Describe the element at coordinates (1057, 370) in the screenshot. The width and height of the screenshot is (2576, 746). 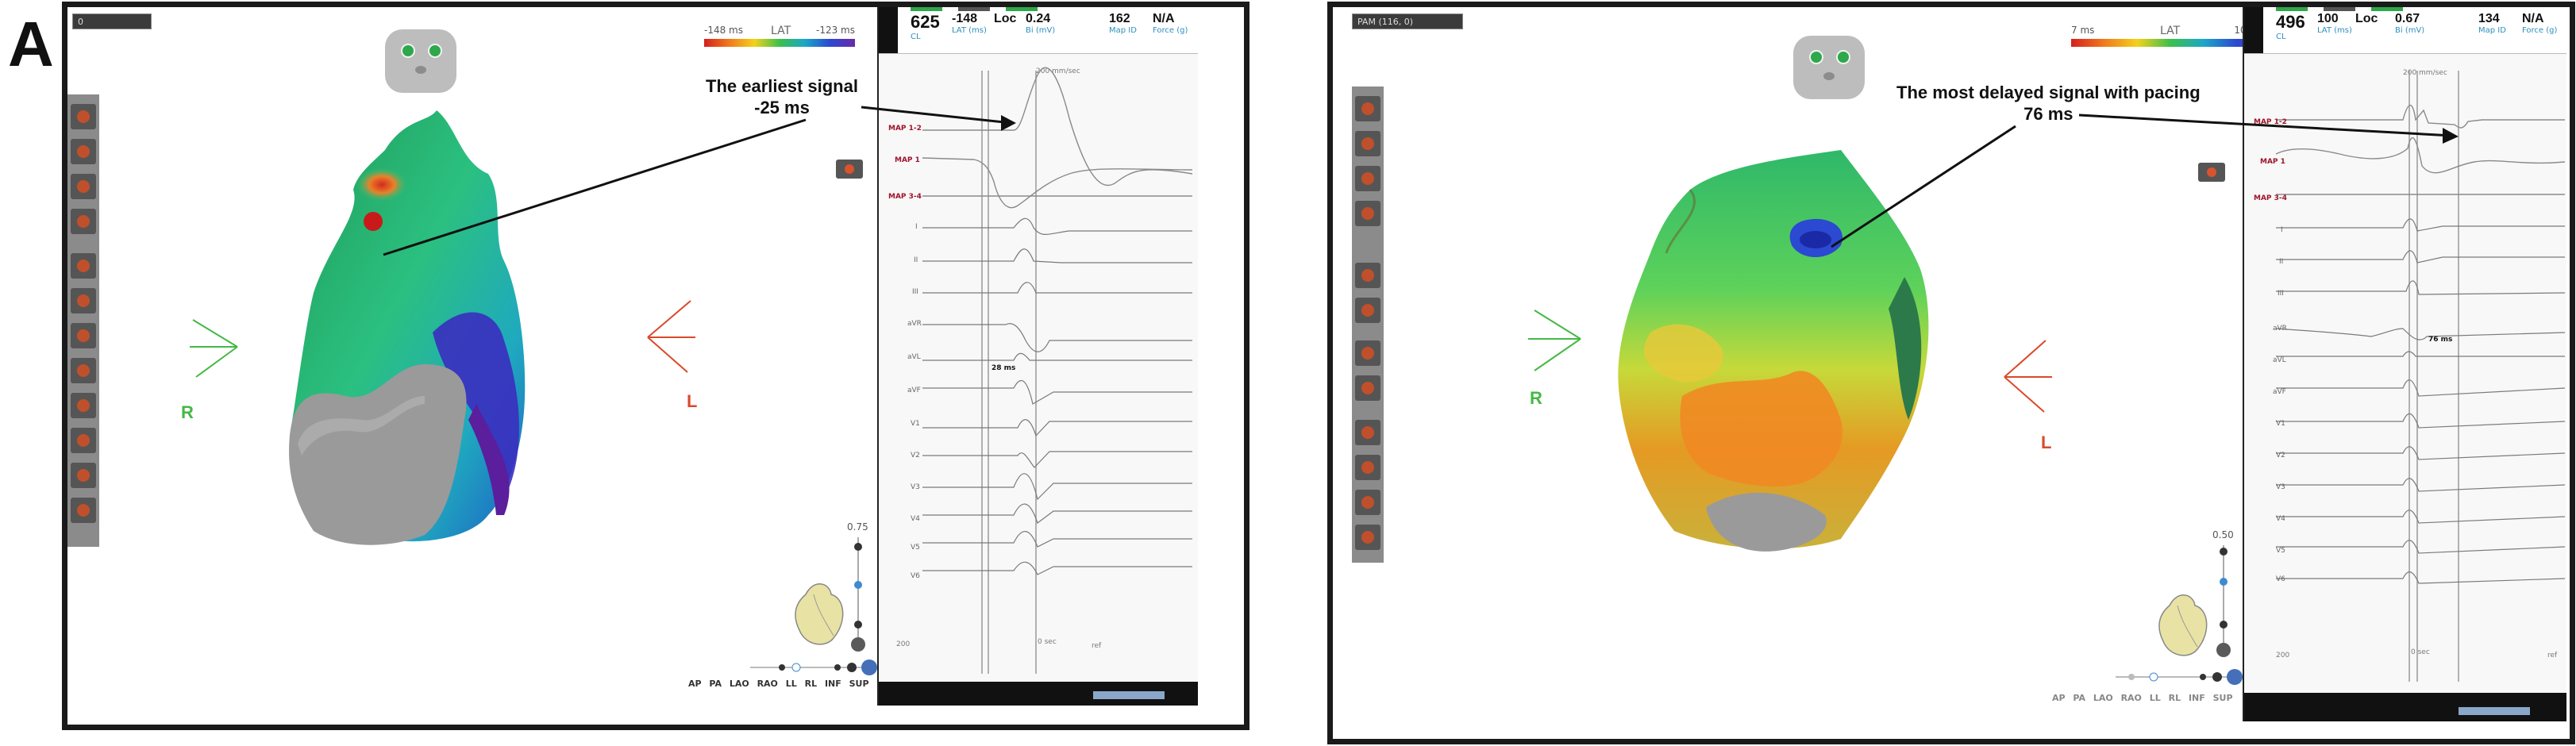
I see `ecg-traces` at that location.